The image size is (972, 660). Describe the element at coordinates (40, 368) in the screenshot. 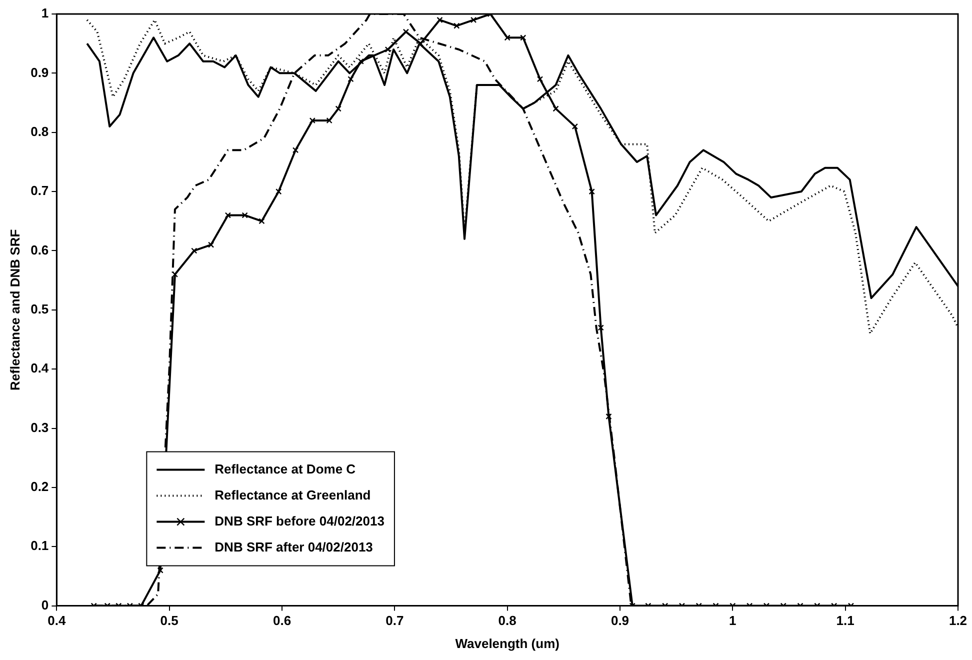

I see `y-tick-label: 0.4` at that location.